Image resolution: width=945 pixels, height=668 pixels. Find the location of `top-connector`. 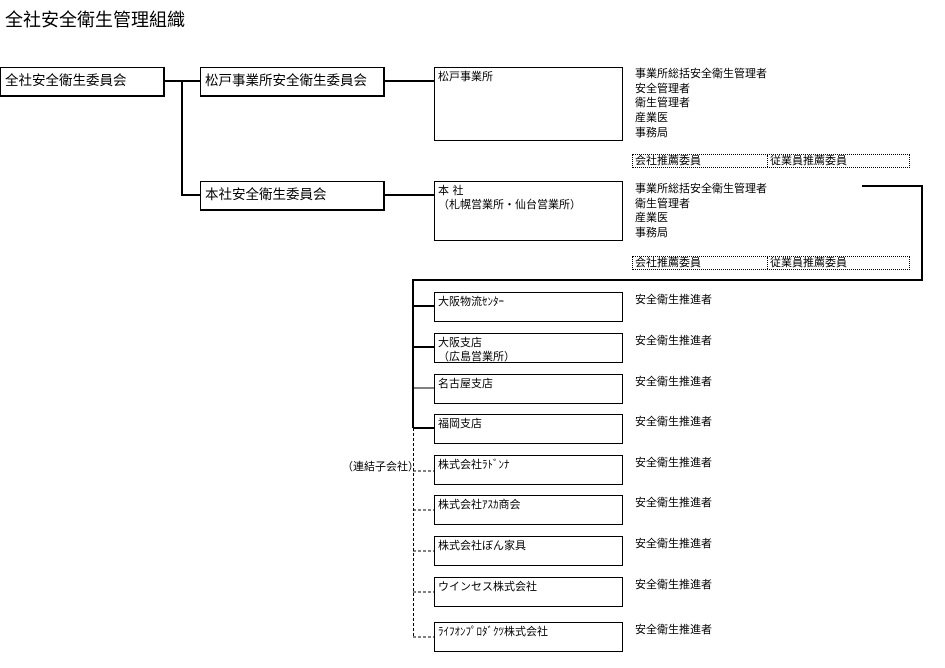

top-connector is located at coordinates (182, 138).